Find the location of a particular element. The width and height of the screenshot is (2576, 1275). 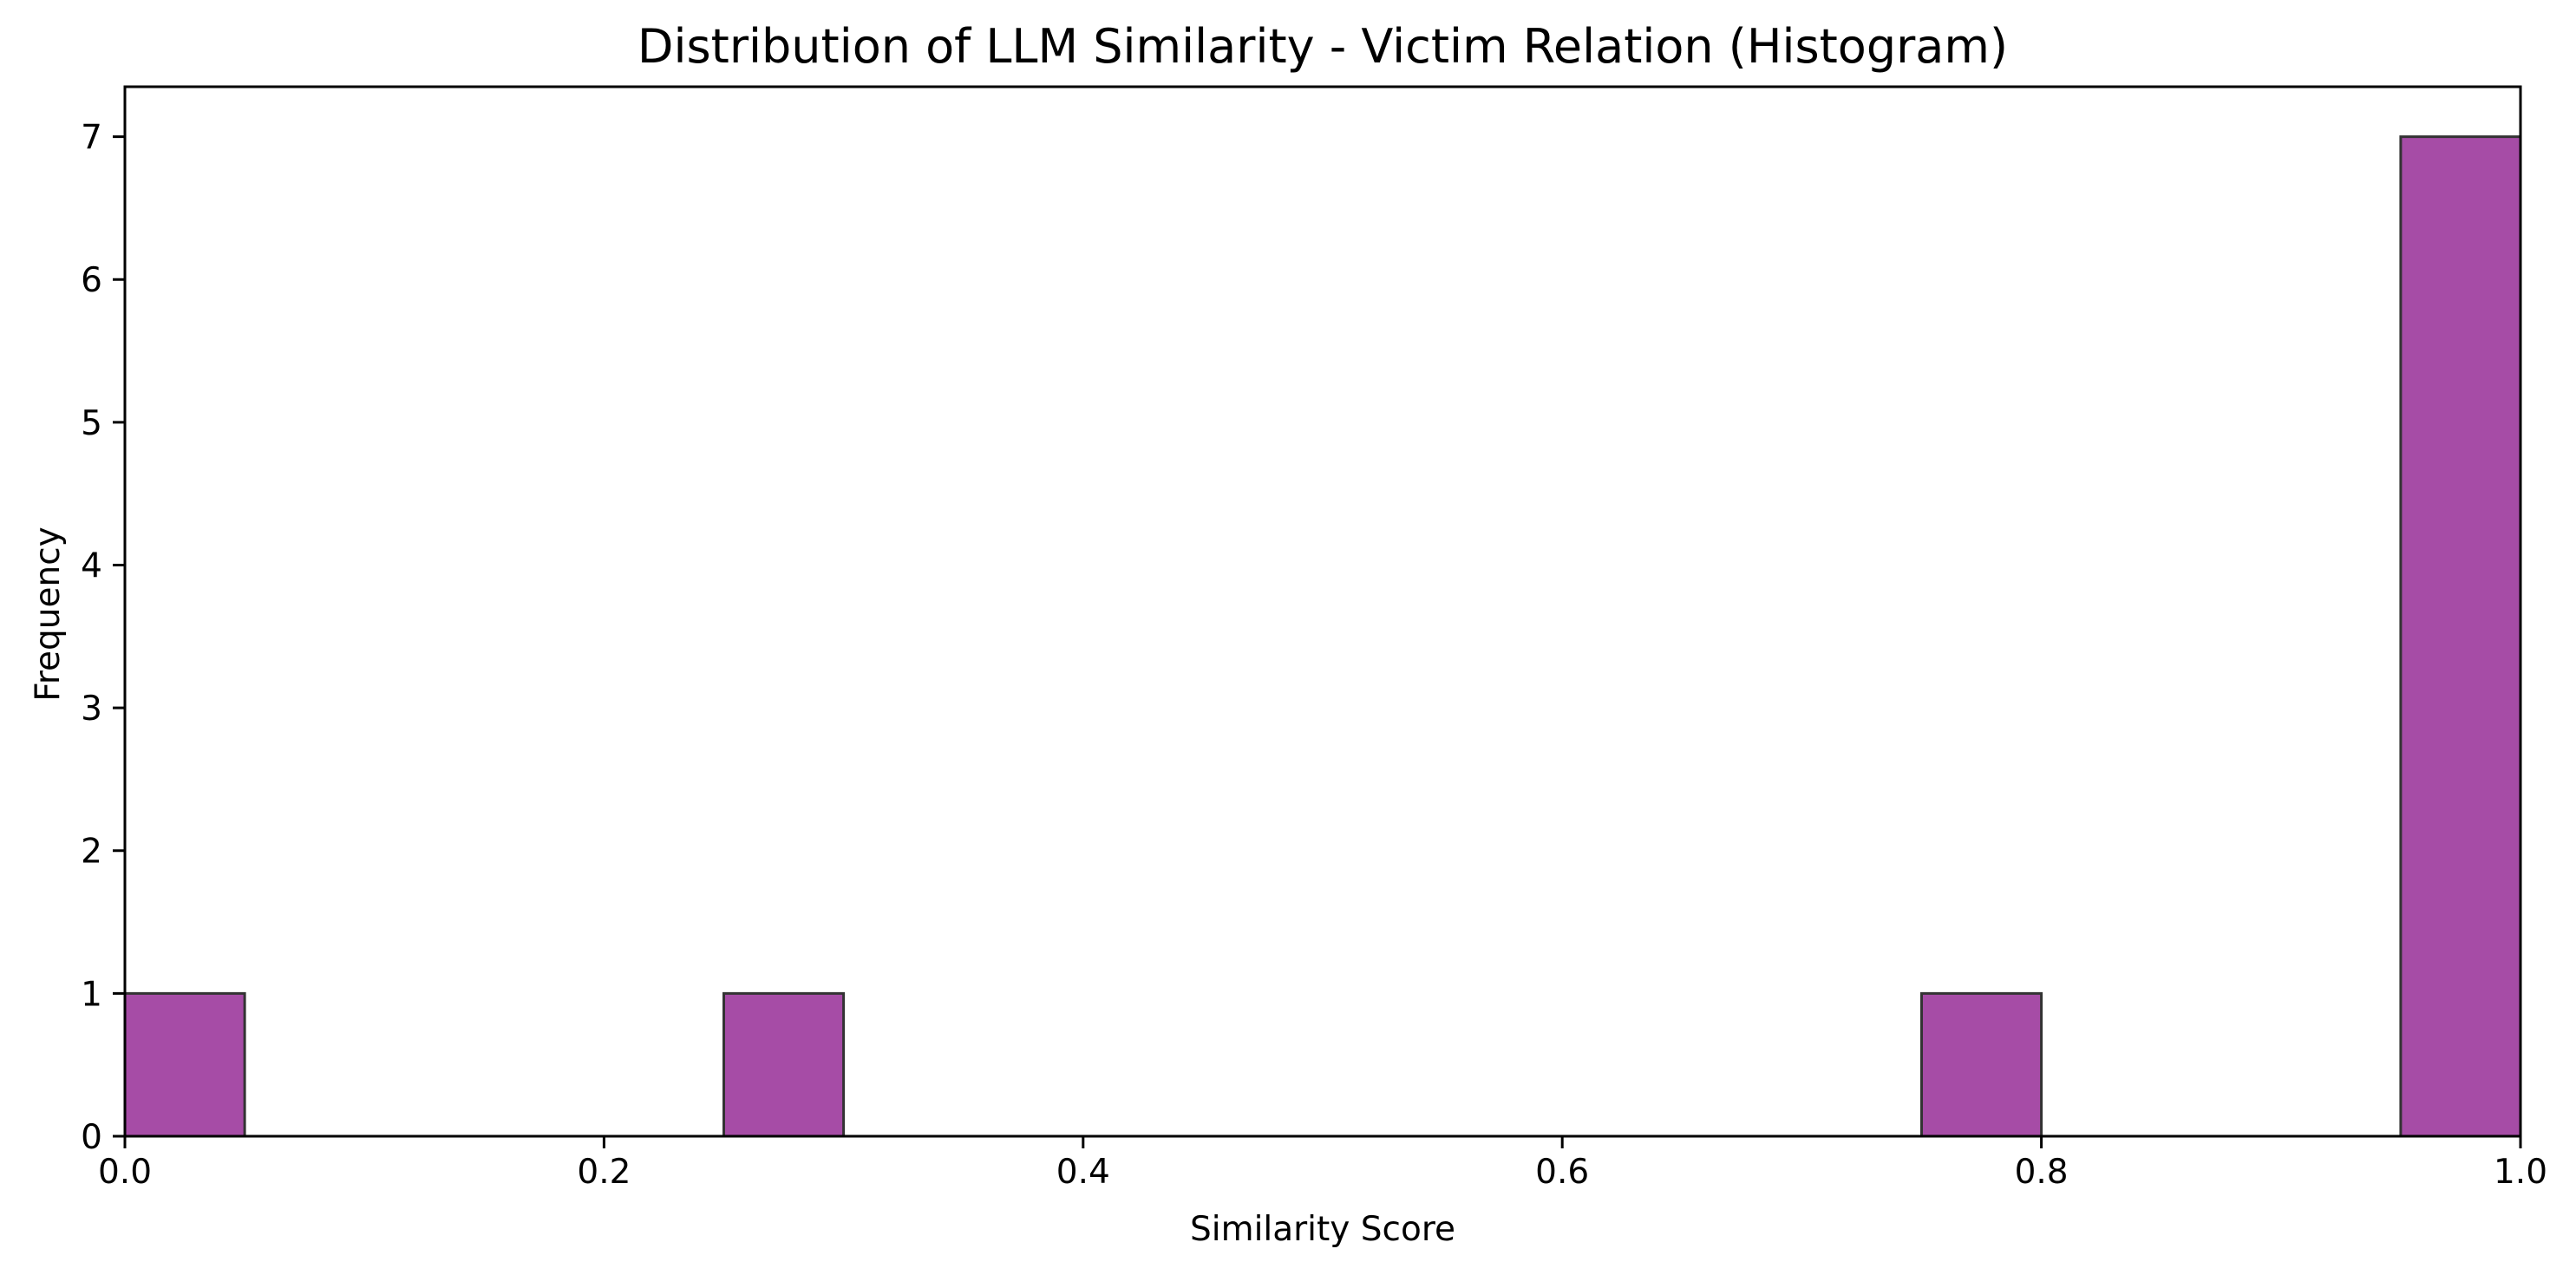

x-tick-label-1: 0.2 is located at coordinates (604, 1172).